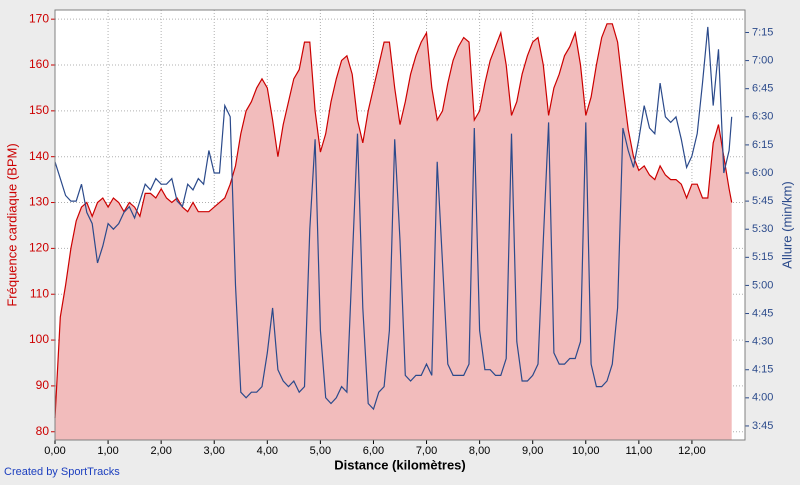 The image size is (800, 485). What do you see at coordinates (762, 257) in the screenshot?
I see `y2-tick-label: 5:15` at bounding box center [762, 257].